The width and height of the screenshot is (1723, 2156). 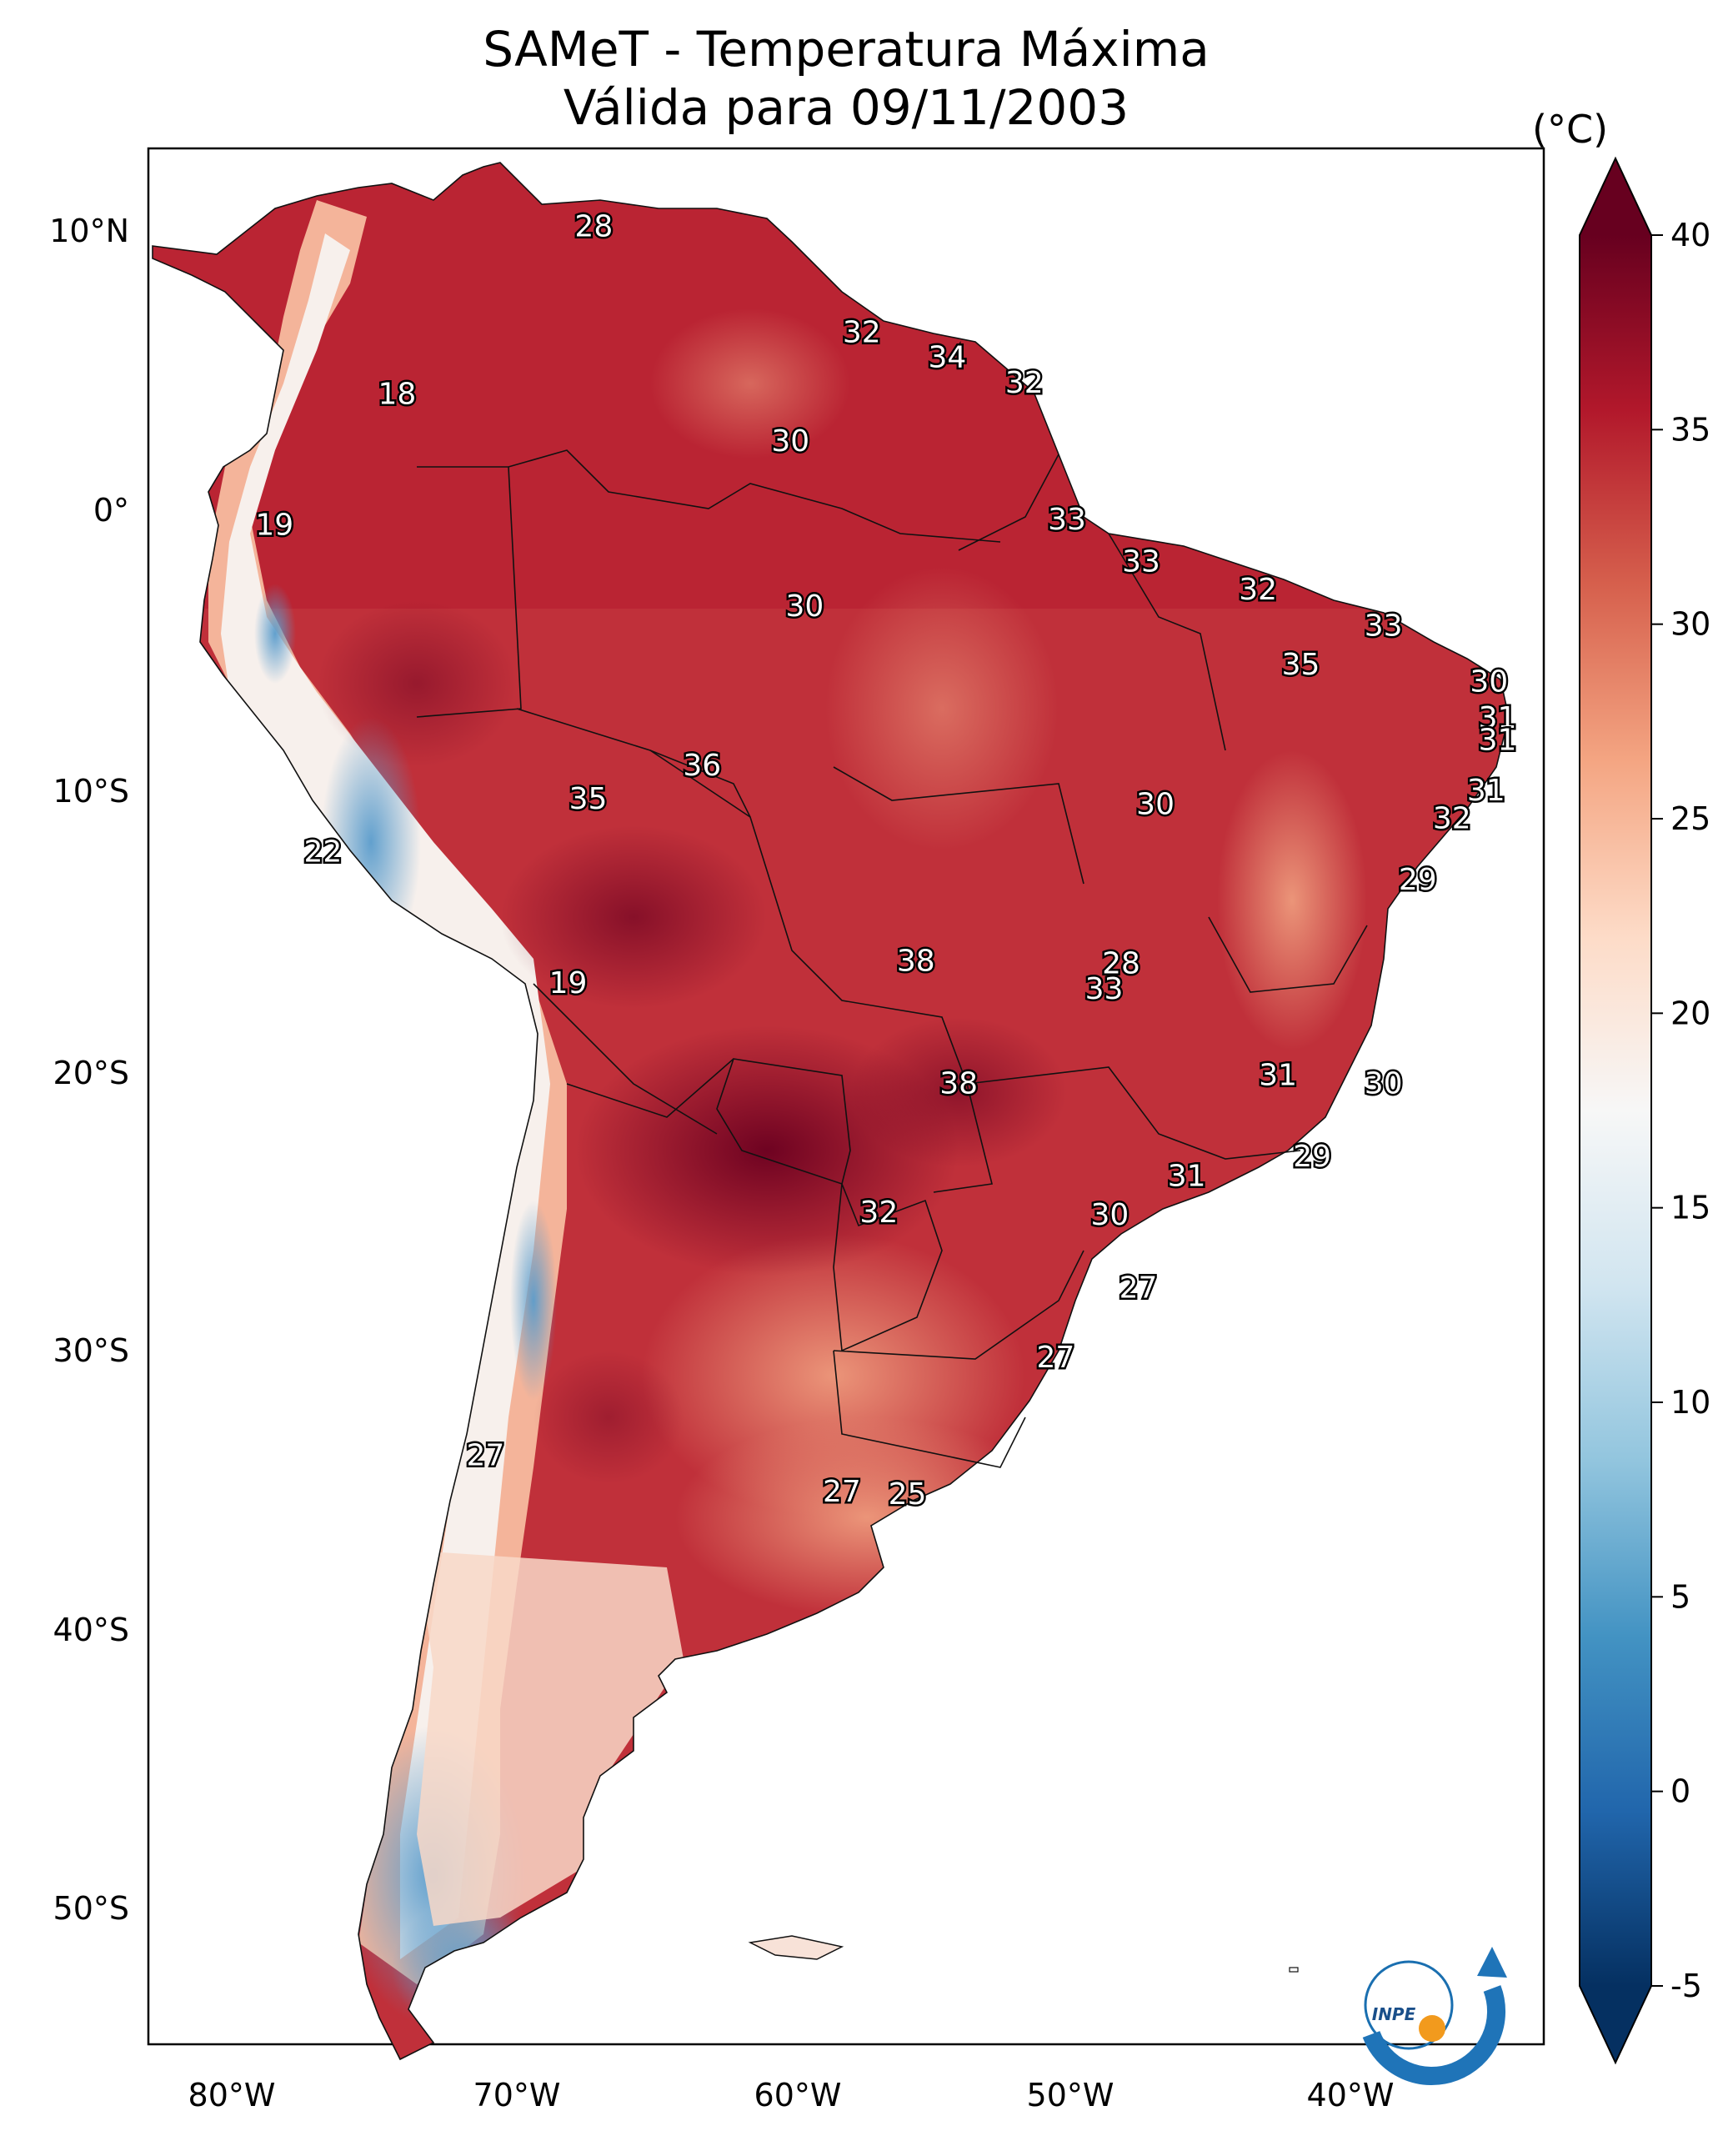 I want to click on lon-label-40w: 40°W, so click(x=1351, y=2095).